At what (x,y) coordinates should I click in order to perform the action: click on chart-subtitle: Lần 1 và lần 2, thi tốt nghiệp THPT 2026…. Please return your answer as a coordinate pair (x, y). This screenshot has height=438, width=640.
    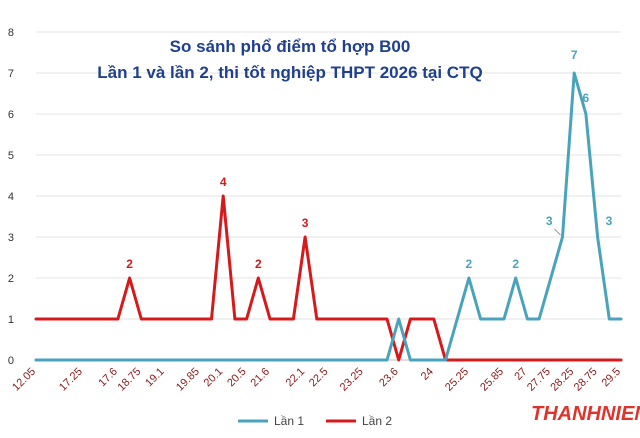
    Looking at the image, I should click on (289, 72).